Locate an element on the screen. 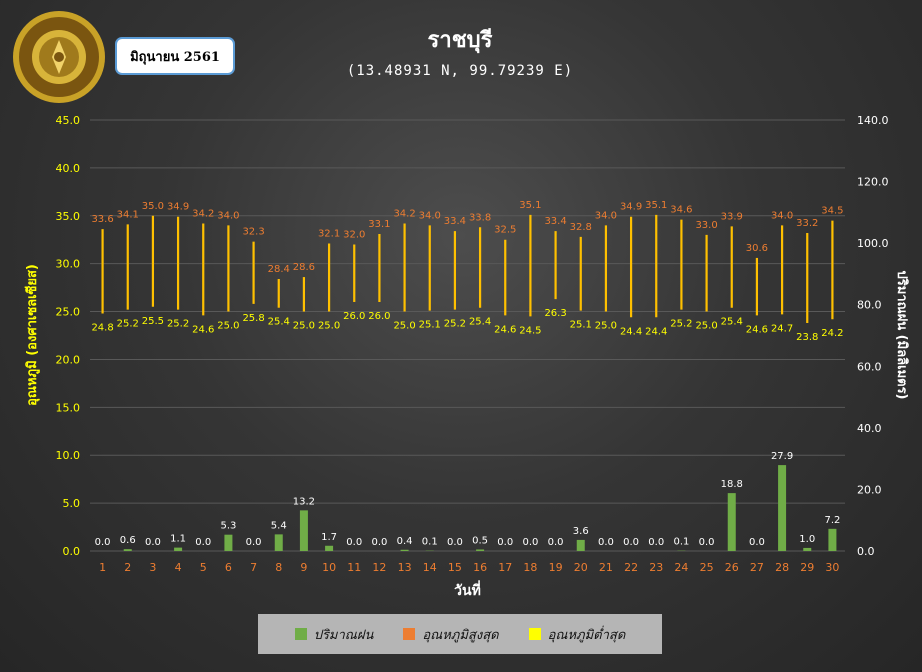 The image size is (922, 672). y-right-tick-label: 40.0 is located at coordinates (869, 428).